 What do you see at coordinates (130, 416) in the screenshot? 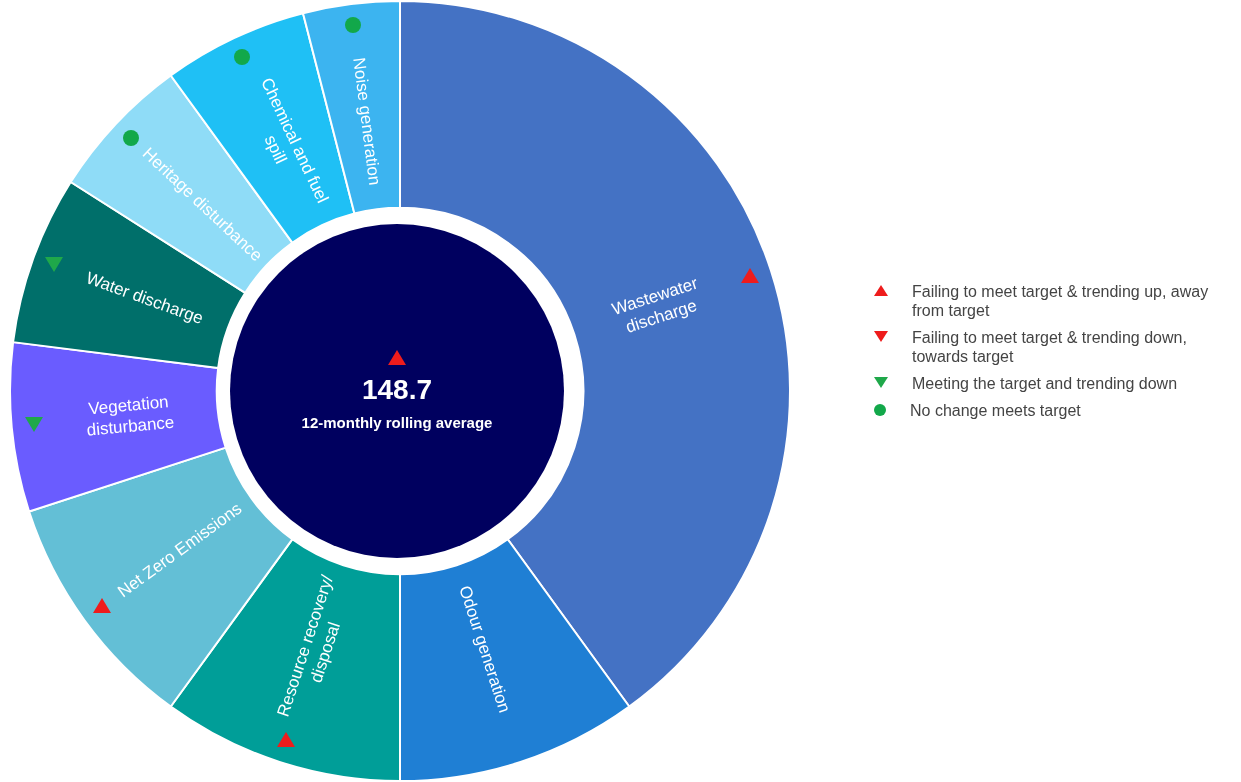
I see `slice-label: Vegetation disturbance` at bounding box center [130, 416].